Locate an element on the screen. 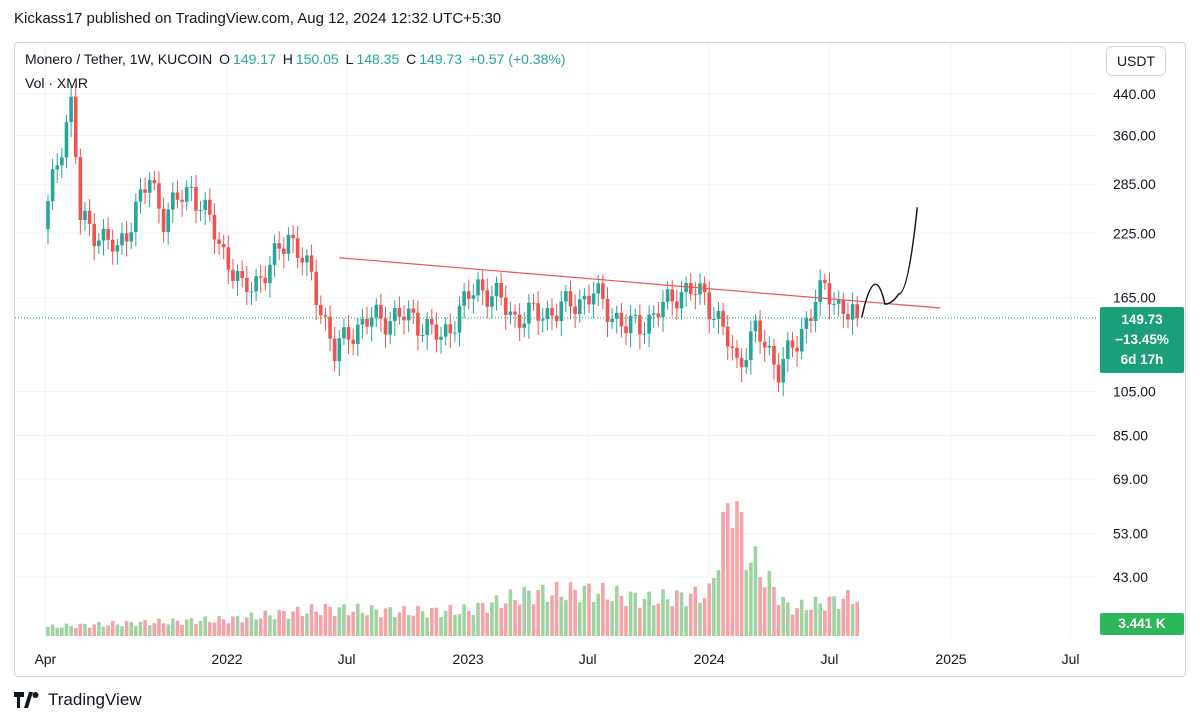 The image size is (1200, 725). currency-button: USDT is located at coordinates (1136, 61).